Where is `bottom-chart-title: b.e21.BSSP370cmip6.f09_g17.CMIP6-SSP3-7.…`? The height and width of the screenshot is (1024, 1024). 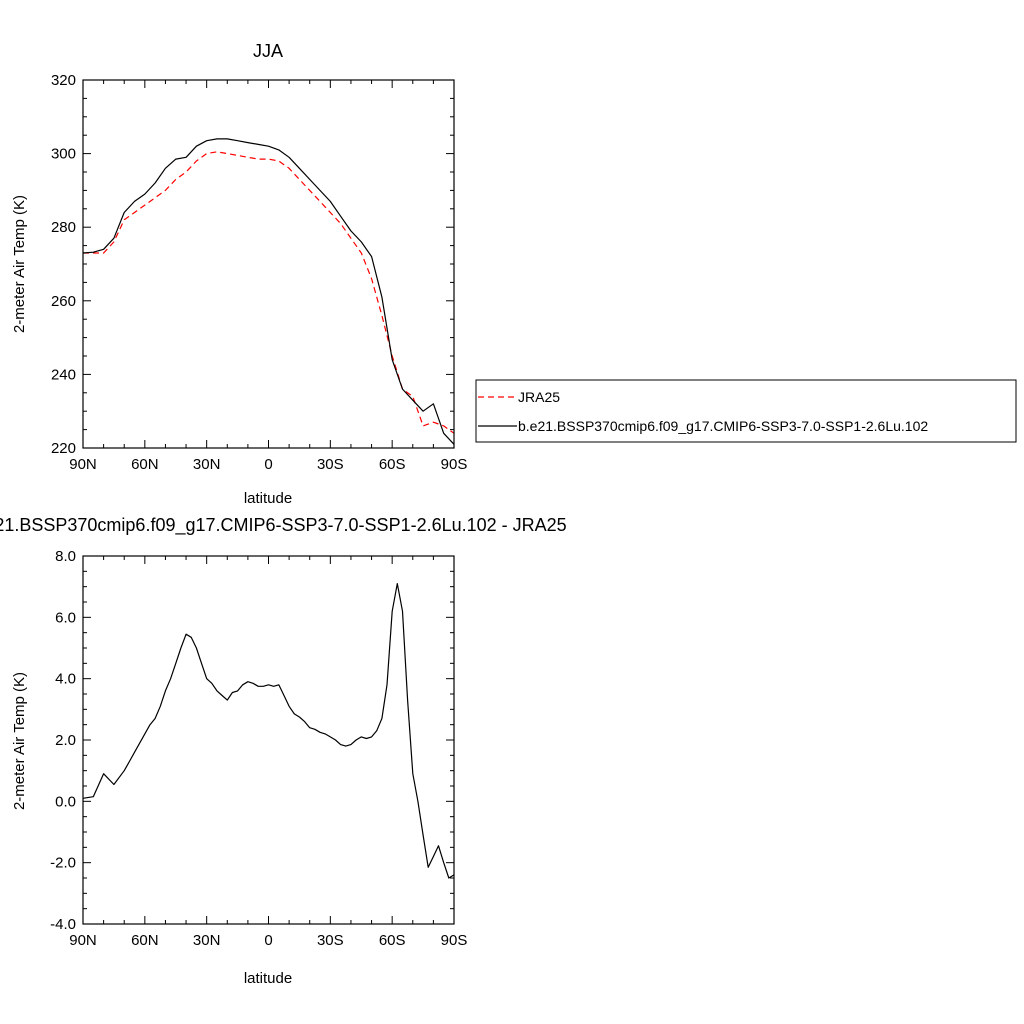 bottom-chart-title: b.e21.BSSP370cmip6.f09_g17.CMIP6-SSP3-7.… is located at coordinates (283, 525).